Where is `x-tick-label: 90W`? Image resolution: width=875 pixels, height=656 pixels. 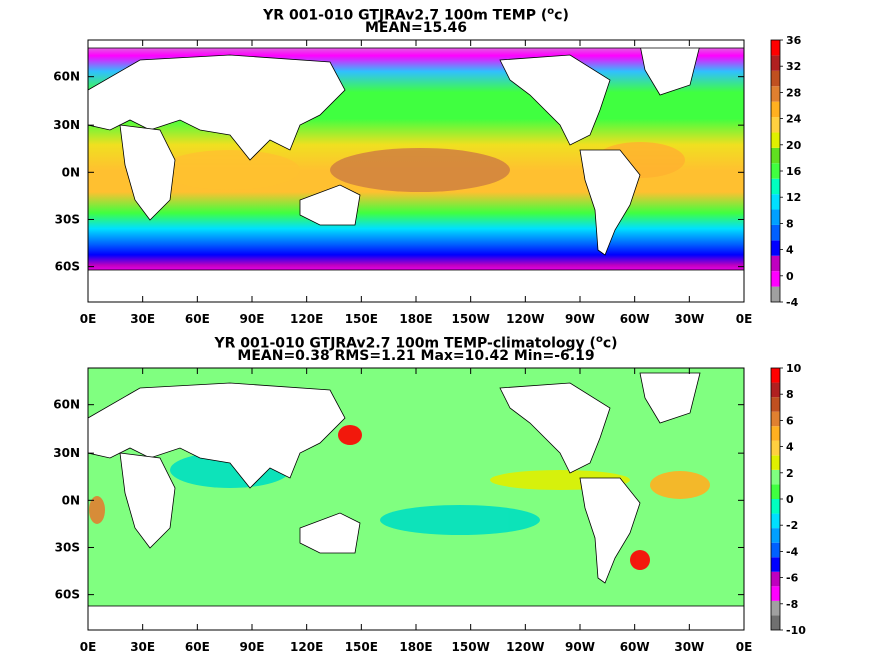
x-tick-label: 90W is located at coordinates (580, 647).